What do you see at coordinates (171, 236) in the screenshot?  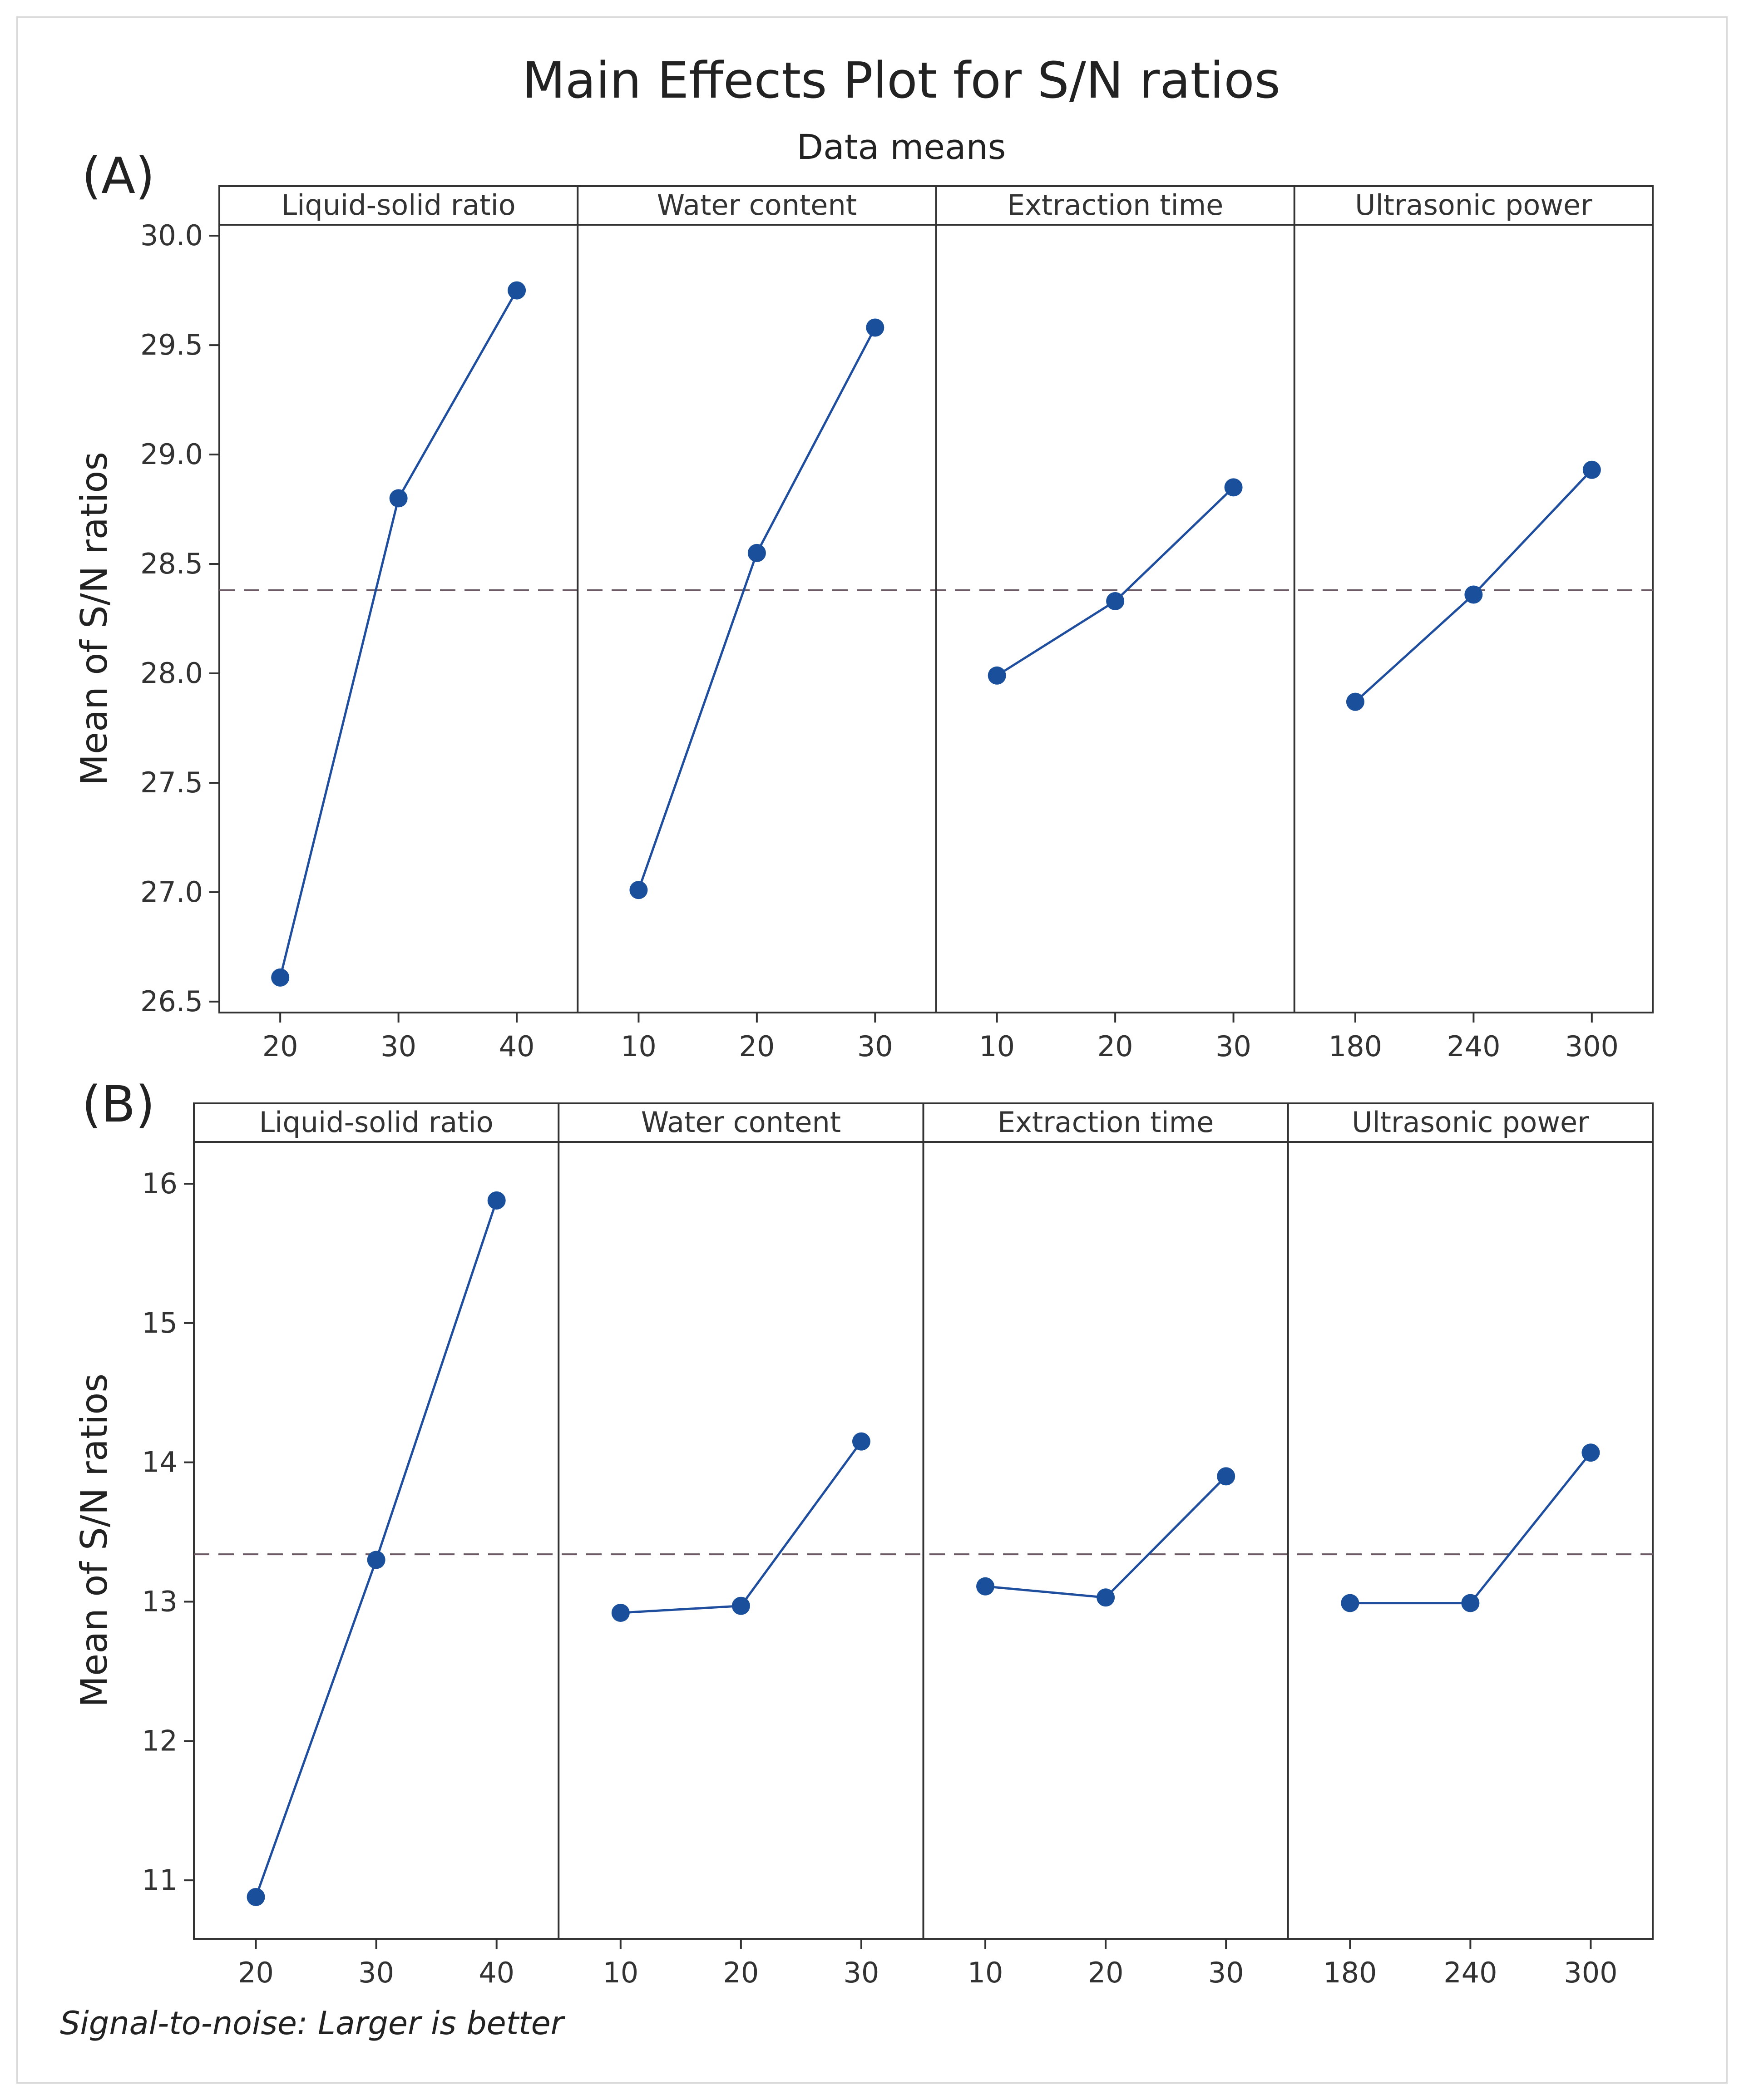 I see `y-tick-label: 30.0` at bounding box center [171, 236].